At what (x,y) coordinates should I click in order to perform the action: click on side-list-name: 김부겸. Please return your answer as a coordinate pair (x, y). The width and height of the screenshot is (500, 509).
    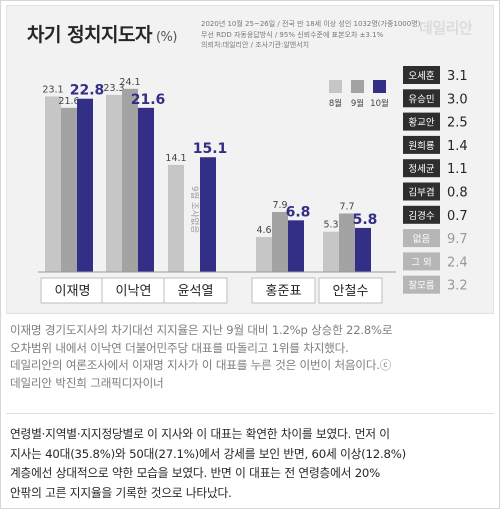
    Looking at the image, I should click on (421, 193).